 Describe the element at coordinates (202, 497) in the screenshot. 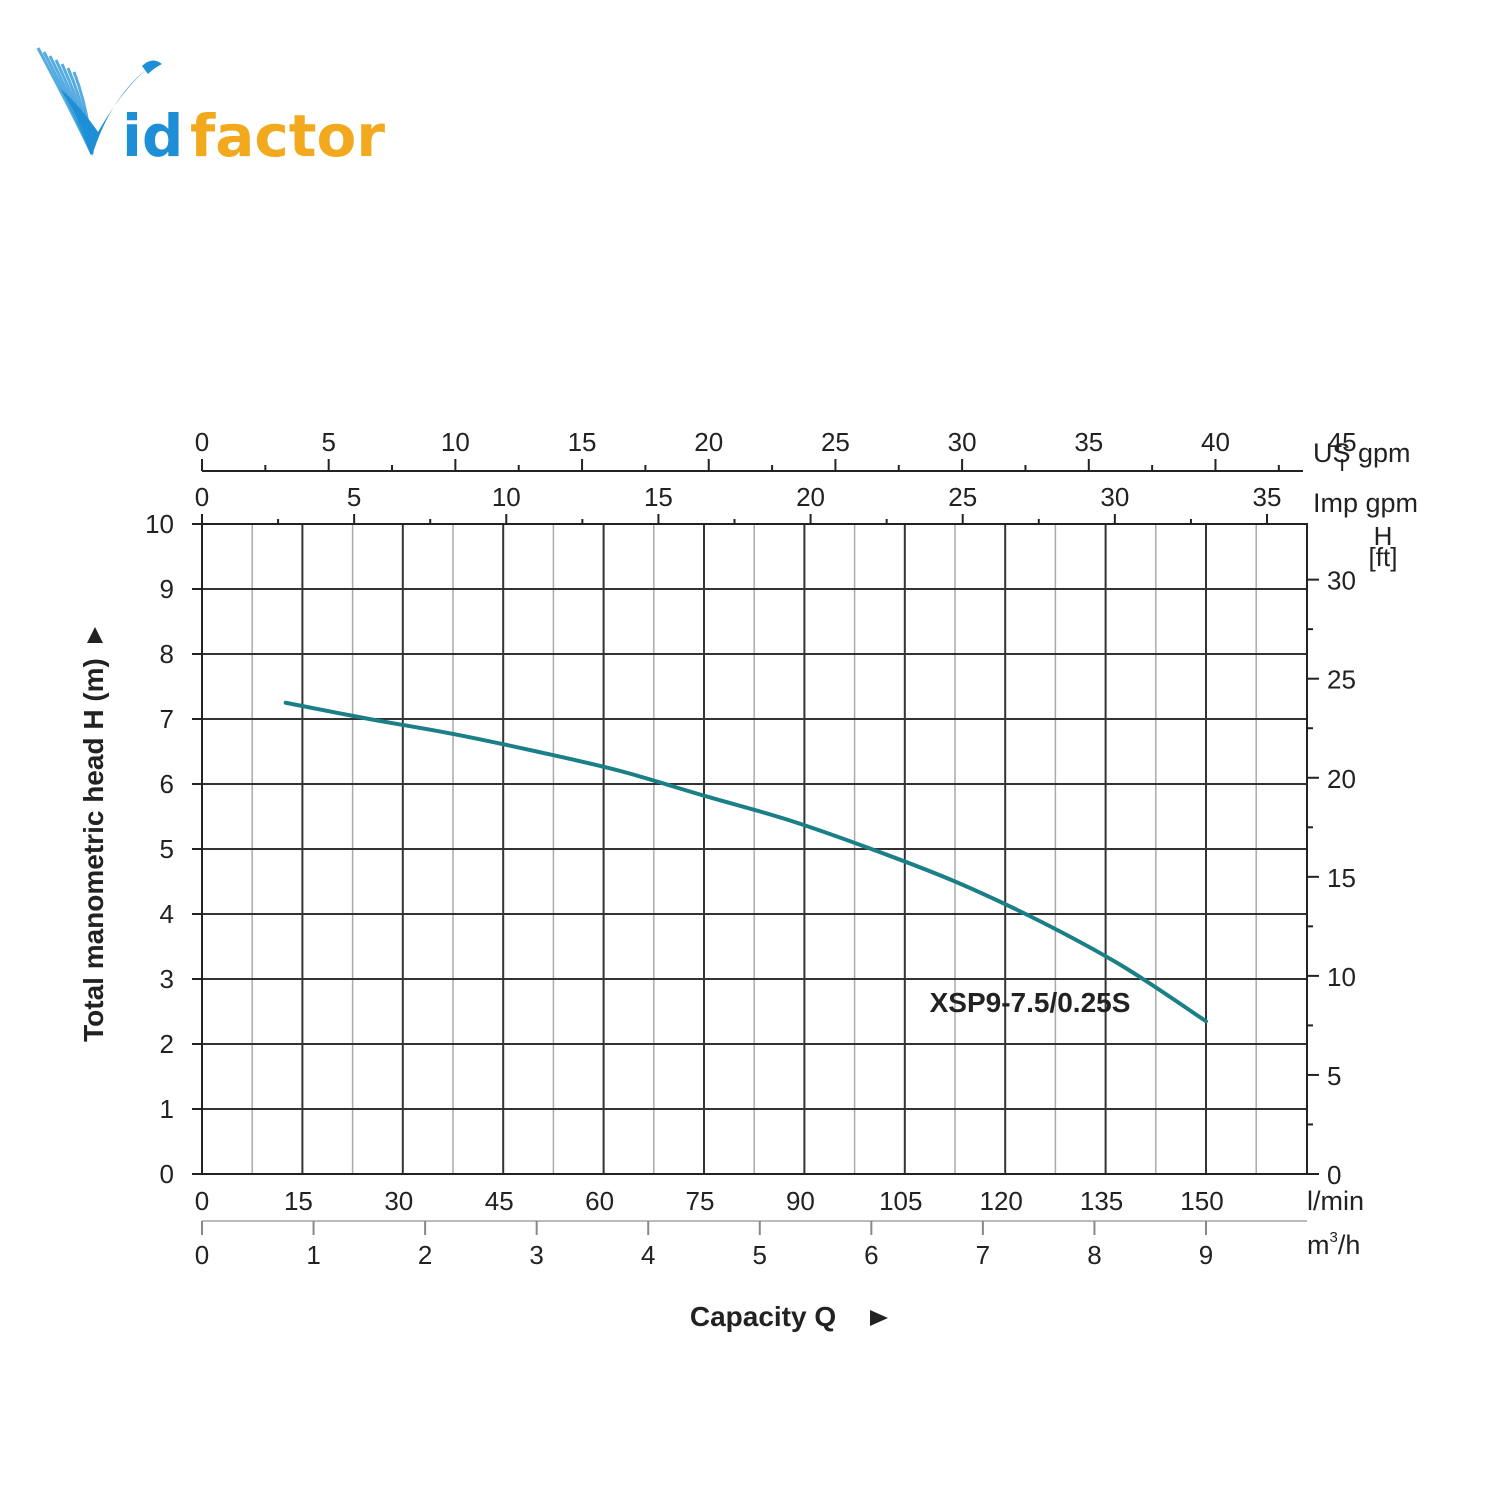

I see `x-impgpm-tick-label: 0` at that location.